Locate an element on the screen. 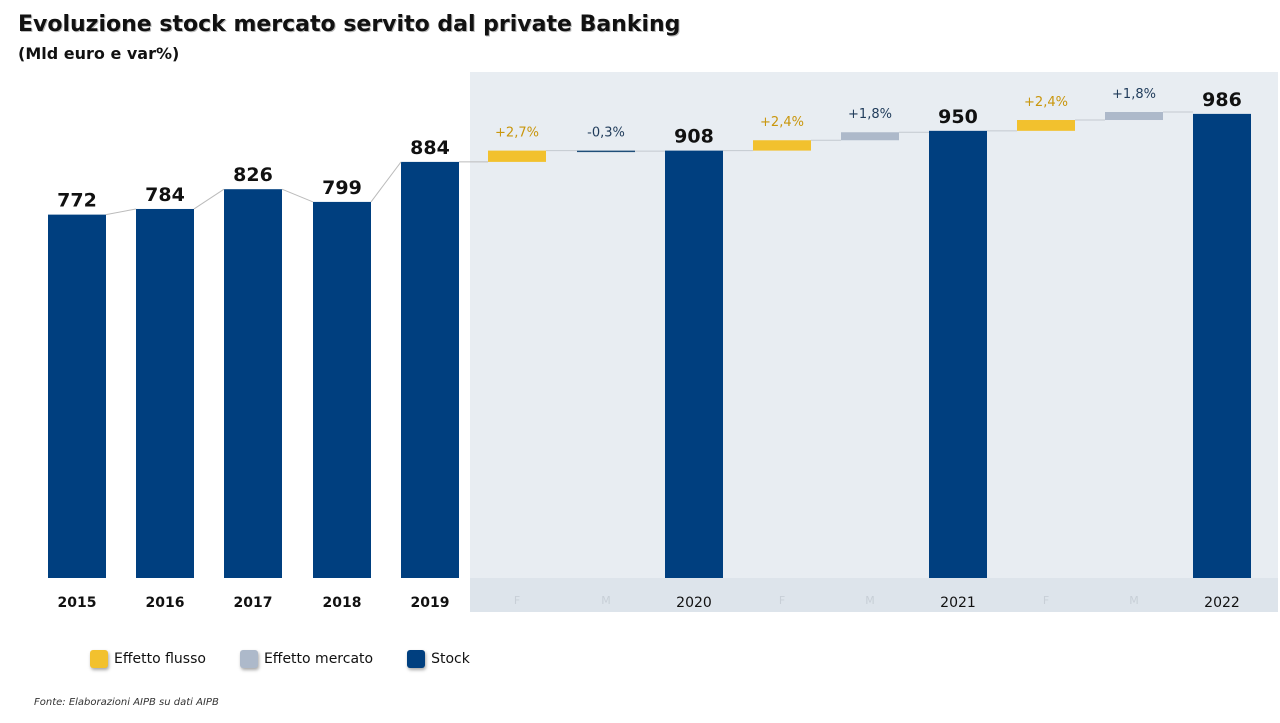  legend-label-stock: Stock is located at coordinates (450, 659).